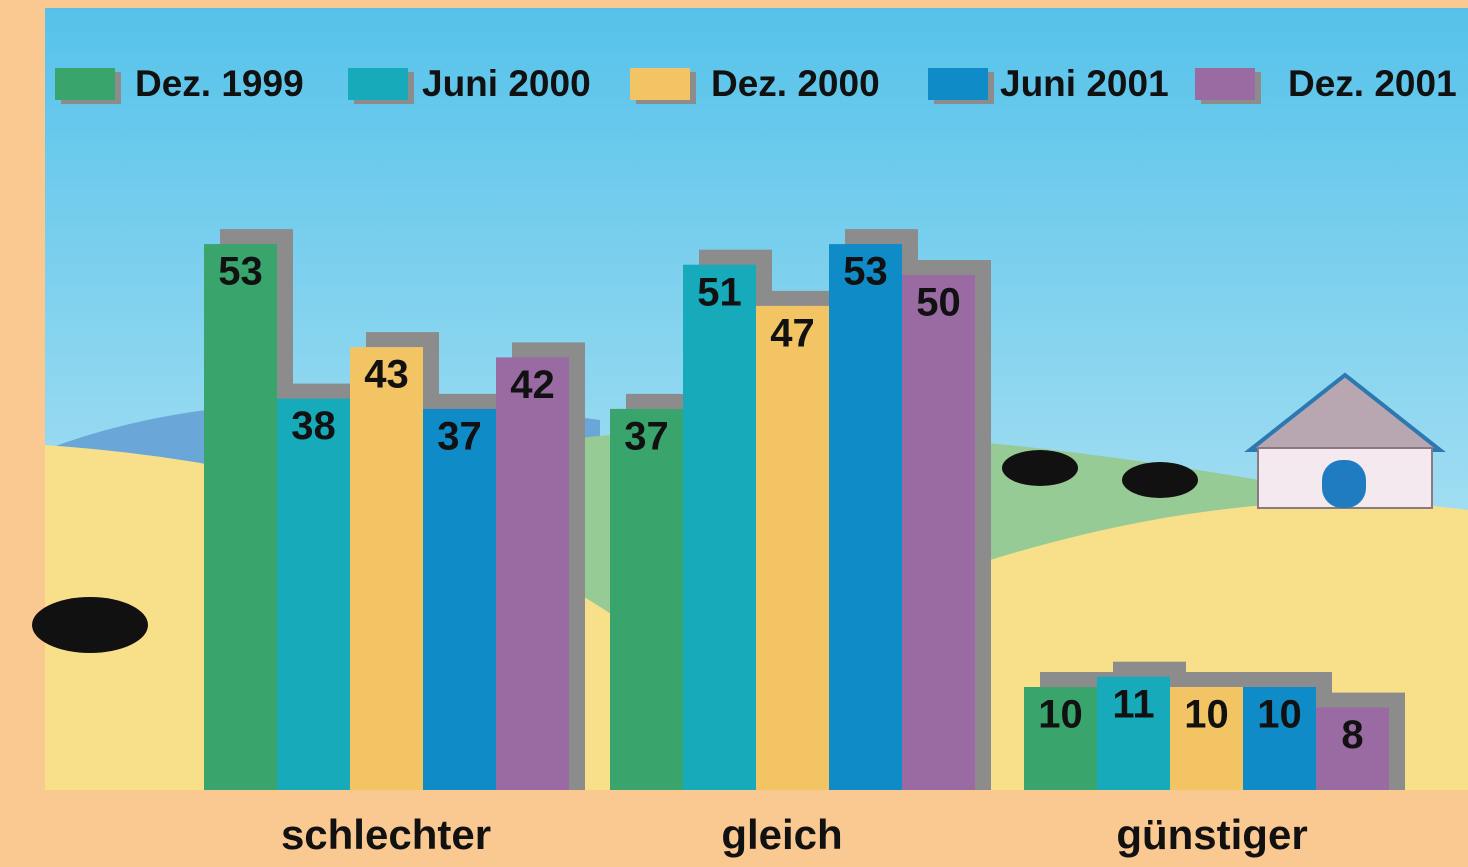 The image size is (1468, 867). What do you see at coordinates (1352, 735) in the screenshot?
I see `data-label: 8` at bounding box center [1352, 735].